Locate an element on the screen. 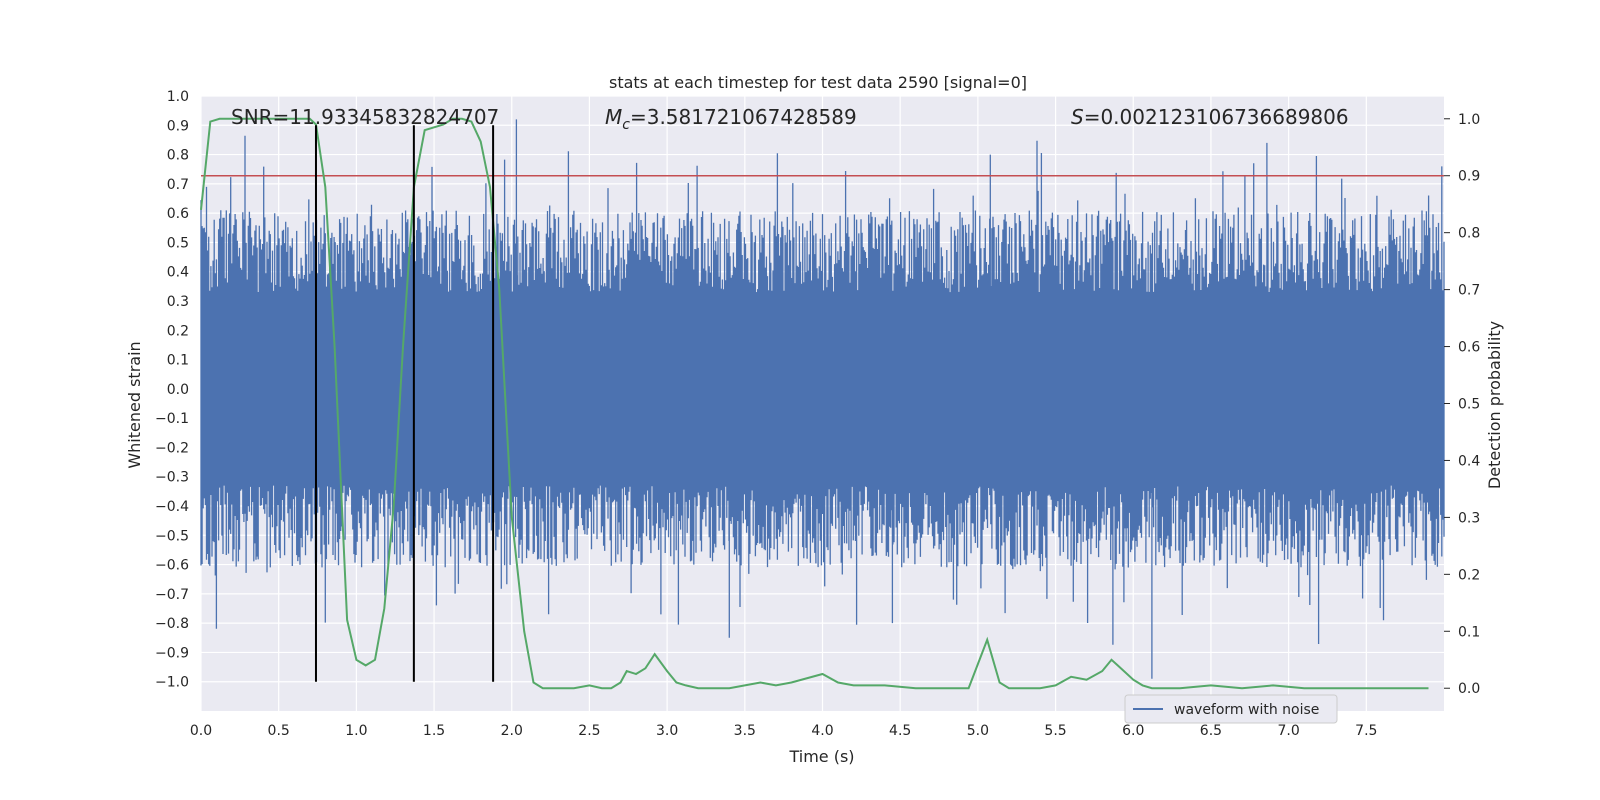 The height and width of the screenshot is (800, 1600). x-axis-label: Time (s) is located at coordinates (821, 756).